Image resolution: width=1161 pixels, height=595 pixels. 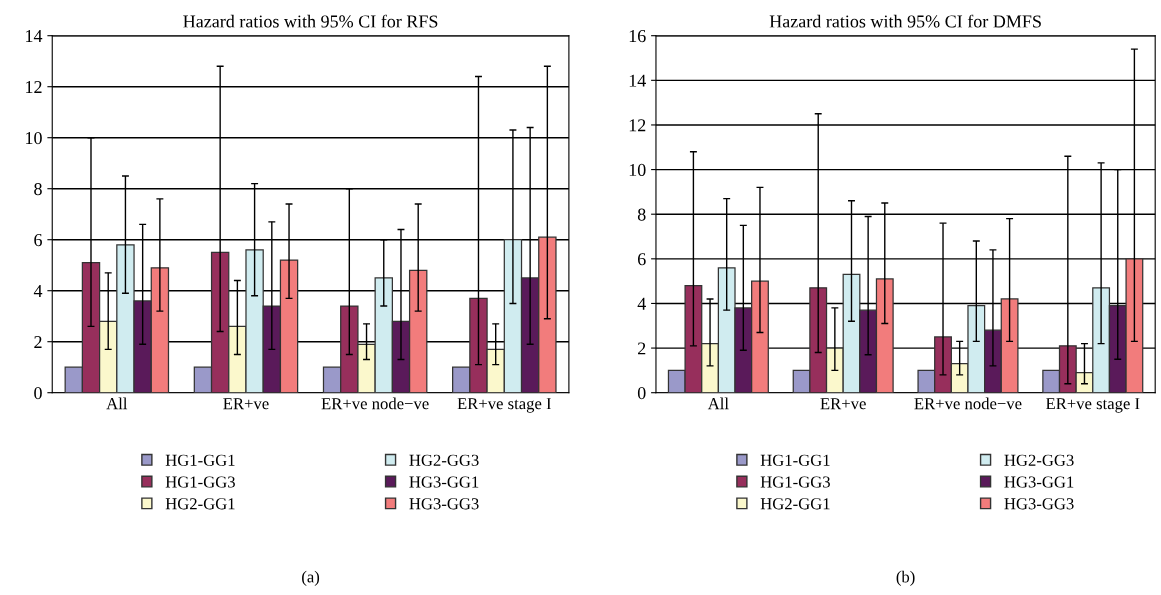 What do you see at coordinates (311, 578) in the screenshot?
I see `text: (a)` at bounding box center [311, 578].